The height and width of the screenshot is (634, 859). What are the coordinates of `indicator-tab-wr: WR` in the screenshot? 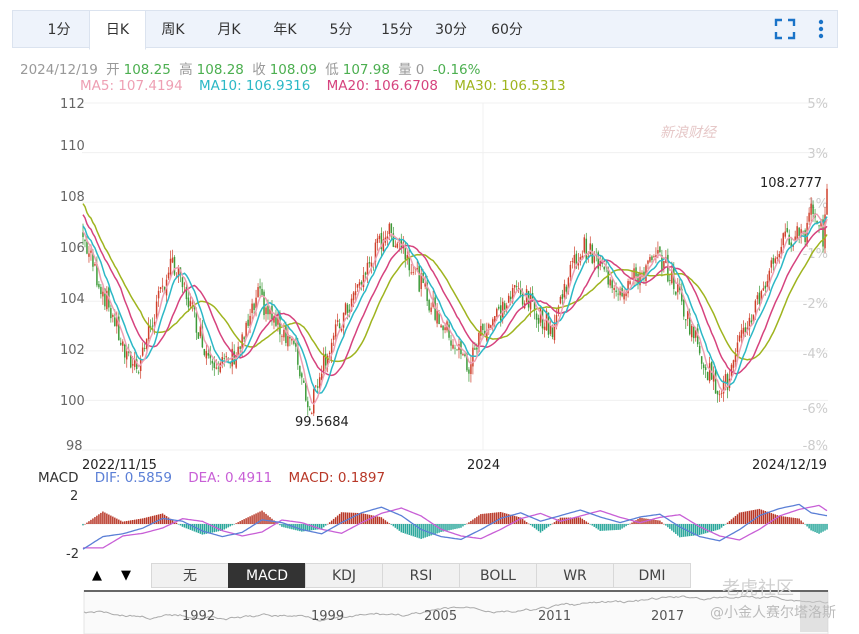 It's located at (575, 575).